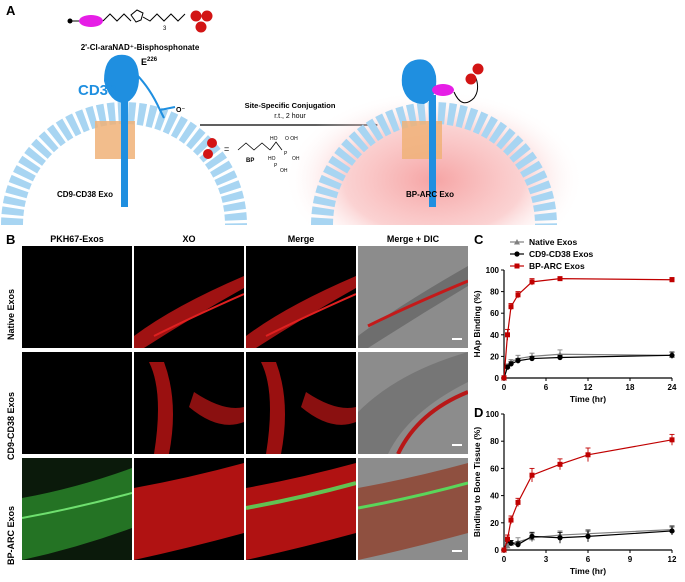 The width and height of the screenshot is (685, 582). Describe the element at coordinates (477, 482) in the screenshot. I see `y-axis-label: Binding to Bone Tissue (%)` at that location.